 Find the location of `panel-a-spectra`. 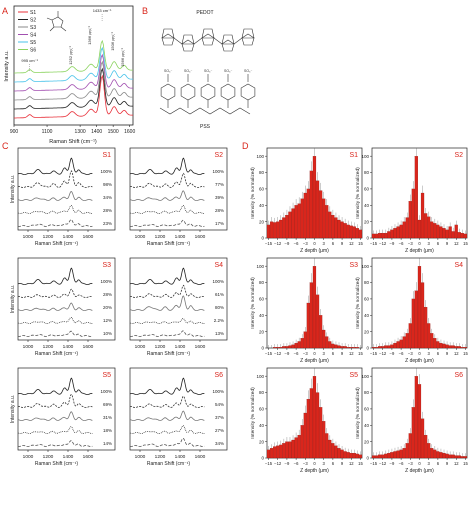

panel-a-spectra is located at coordinates (73, 79).